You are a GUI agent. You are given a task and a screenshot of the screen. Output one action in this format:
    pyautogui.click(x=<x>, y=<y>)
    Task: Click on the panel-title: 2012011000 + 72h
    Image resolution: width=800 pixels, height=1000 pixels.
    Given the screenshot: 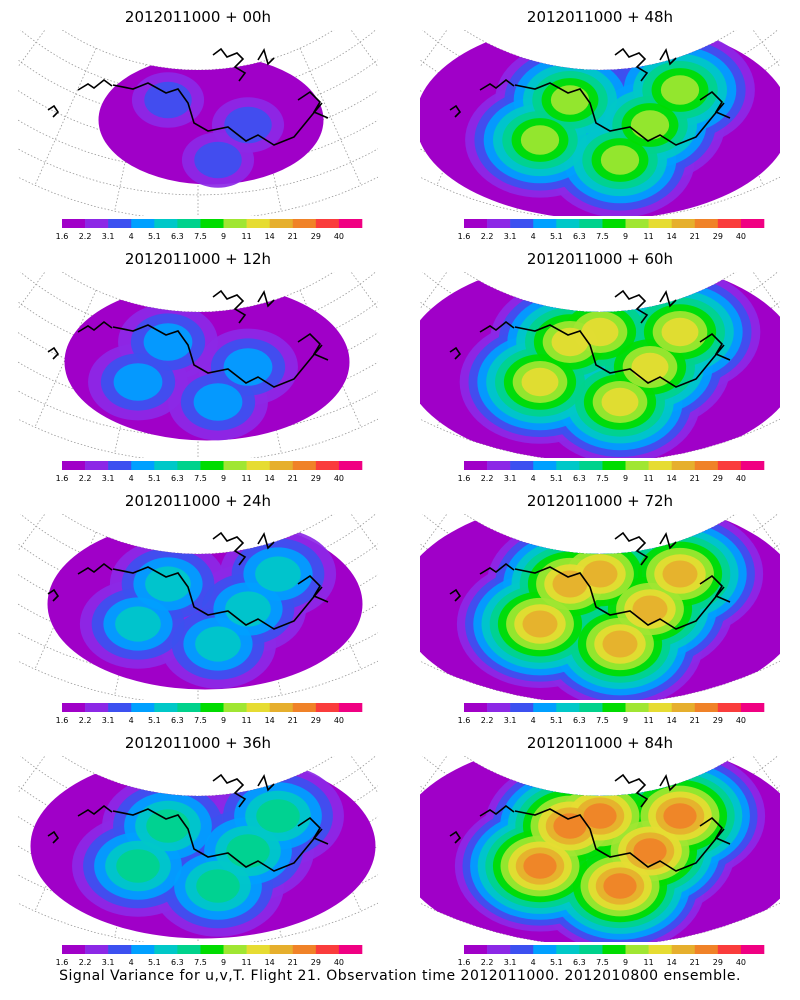 What is the action you would take?
    pyautogui.click(x=600, y=501)
    